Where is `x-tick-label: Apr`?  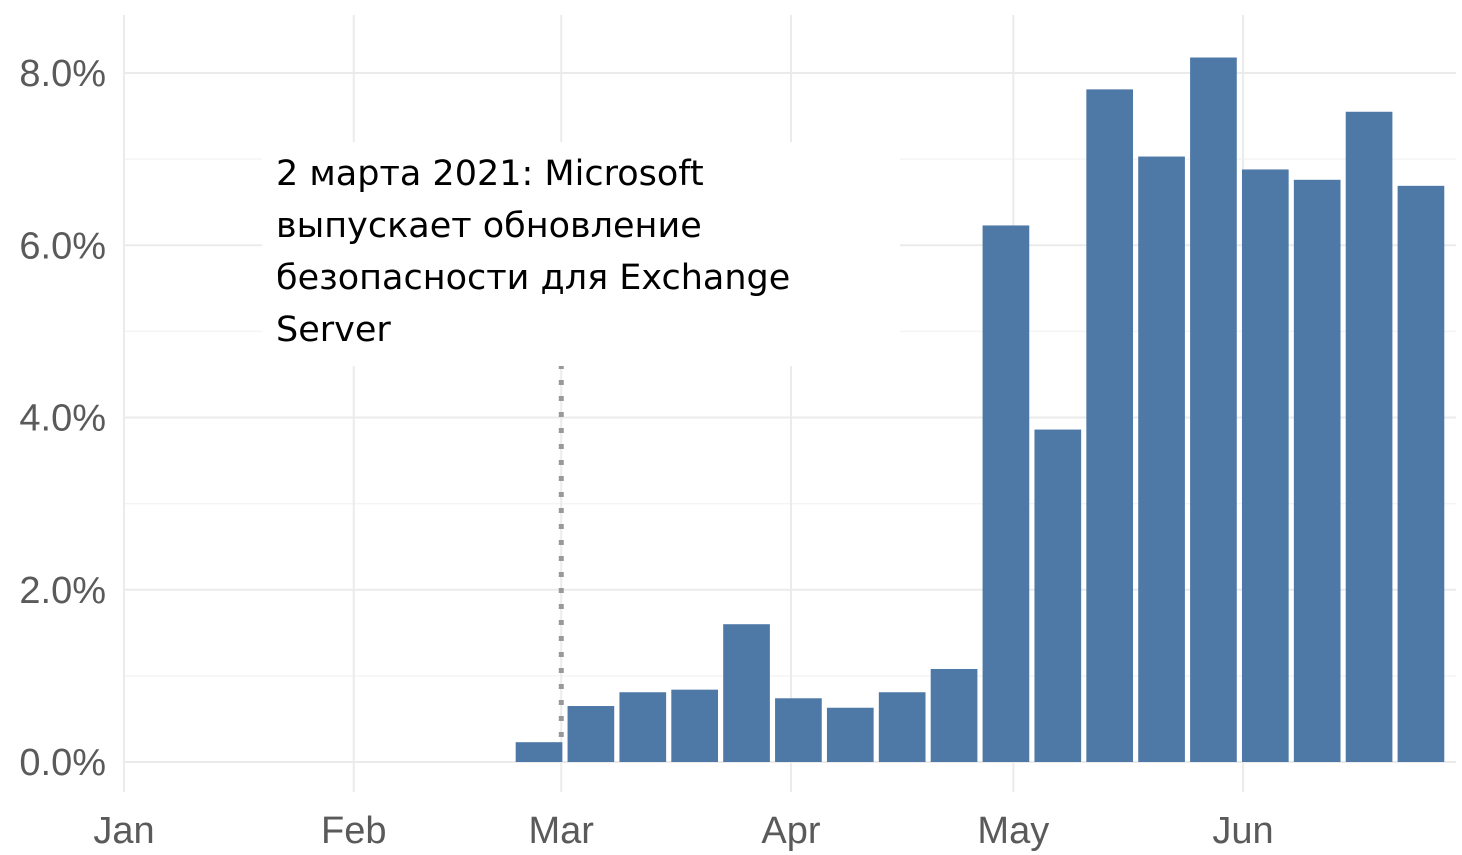 x-tick-label: Apr is located at coordinates (790, 831).